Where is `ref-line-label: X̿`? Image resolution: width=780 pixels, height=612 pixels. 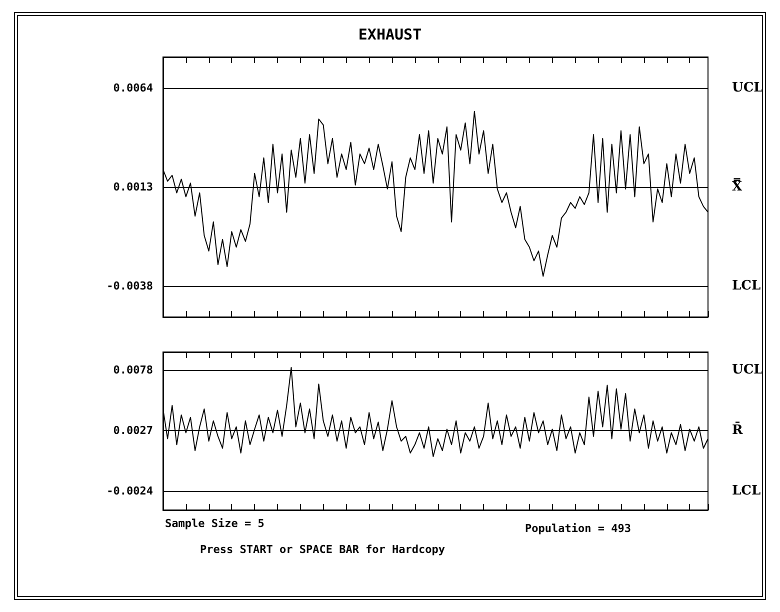 ref-line-label: X̿ is located at coordinates (737, 186).